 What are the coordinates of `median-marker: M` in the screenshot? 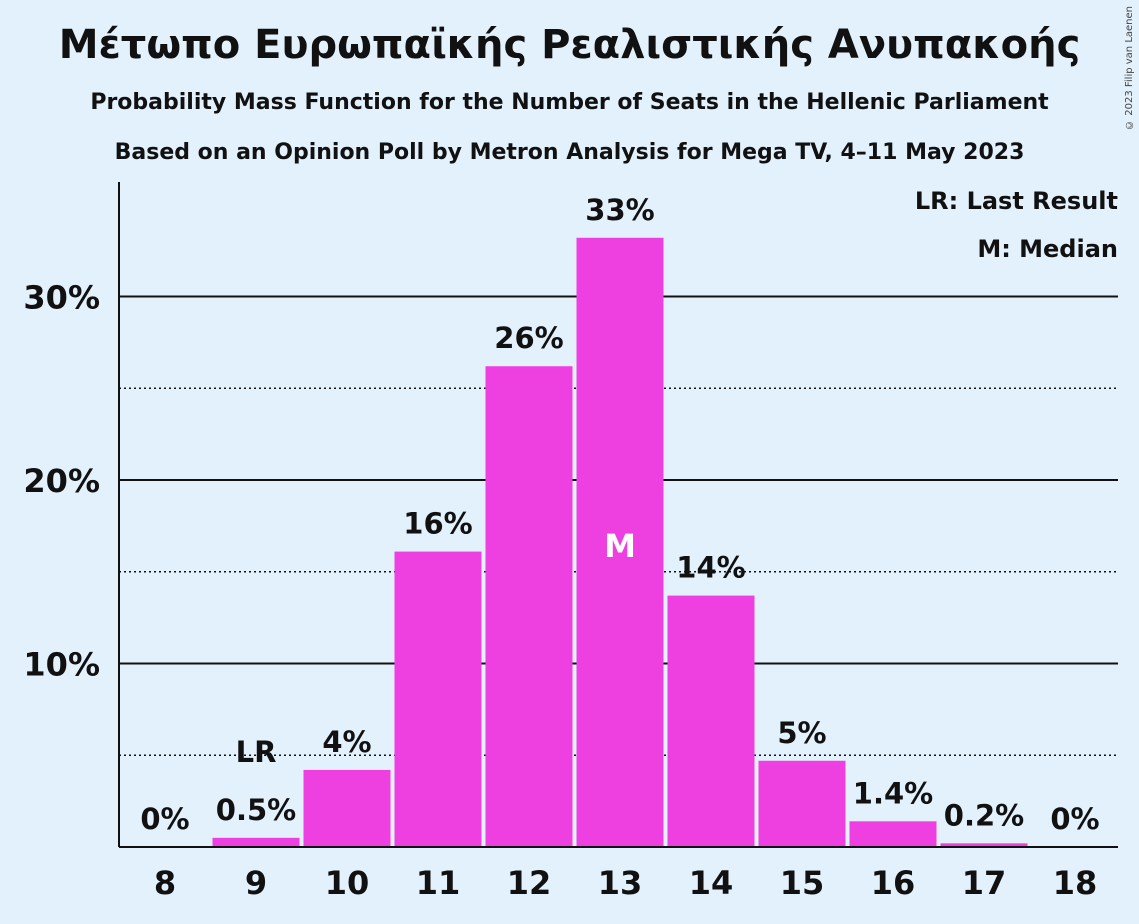 It's located at (620, 546).